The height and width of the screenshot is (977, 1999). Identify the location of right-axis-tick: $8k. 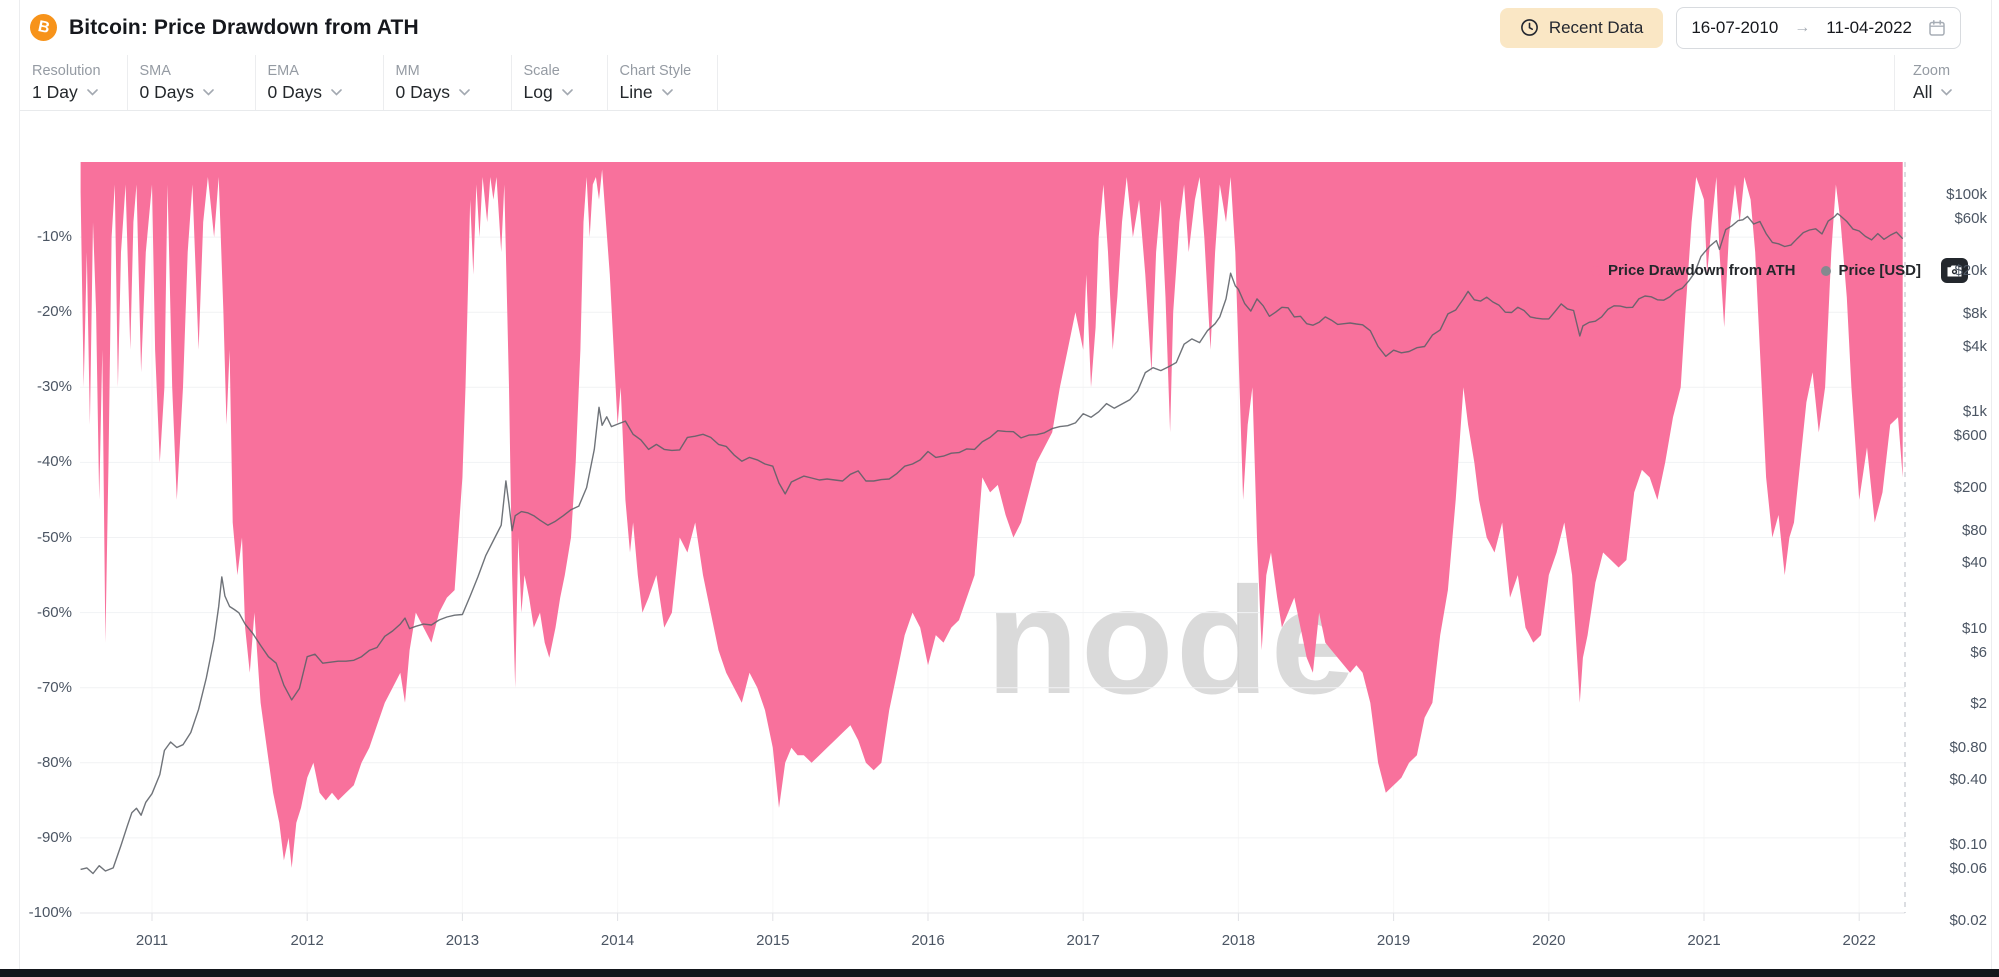
(1974, 313).